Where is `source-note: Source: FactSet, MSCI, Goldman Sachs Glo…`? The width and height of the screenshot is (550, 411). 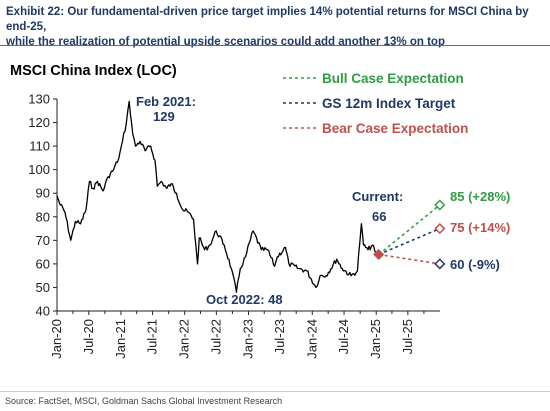 source-note: Source: FactSet, MSCI, Goldman Sachs Glo… is located at coordinates (144, 401).